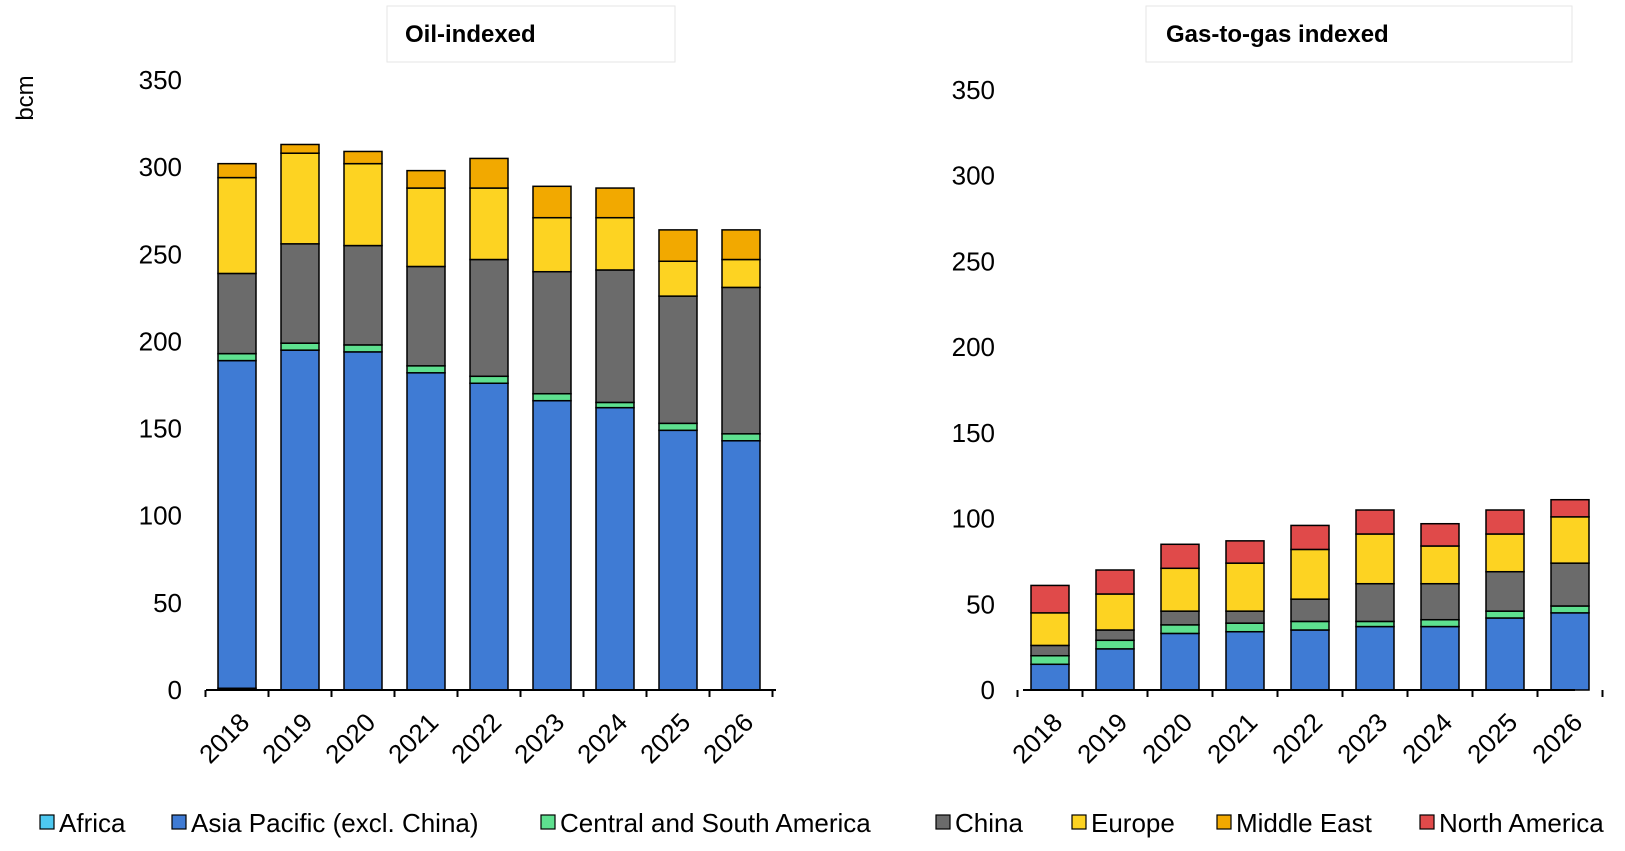 Image resolution: width=1625 pixels, height=851 pixels. I want to click on x-tick-label: 2021, so click(413, 738).